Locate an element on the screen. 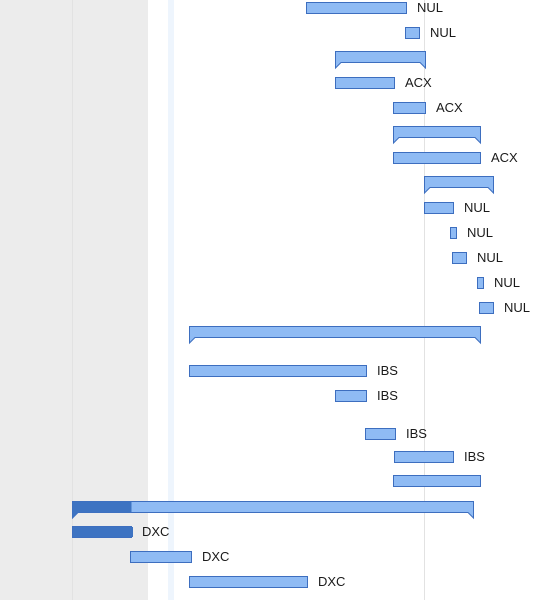 The image size is (554, 600). task-progress-fill is located at coordinates (103, 532).